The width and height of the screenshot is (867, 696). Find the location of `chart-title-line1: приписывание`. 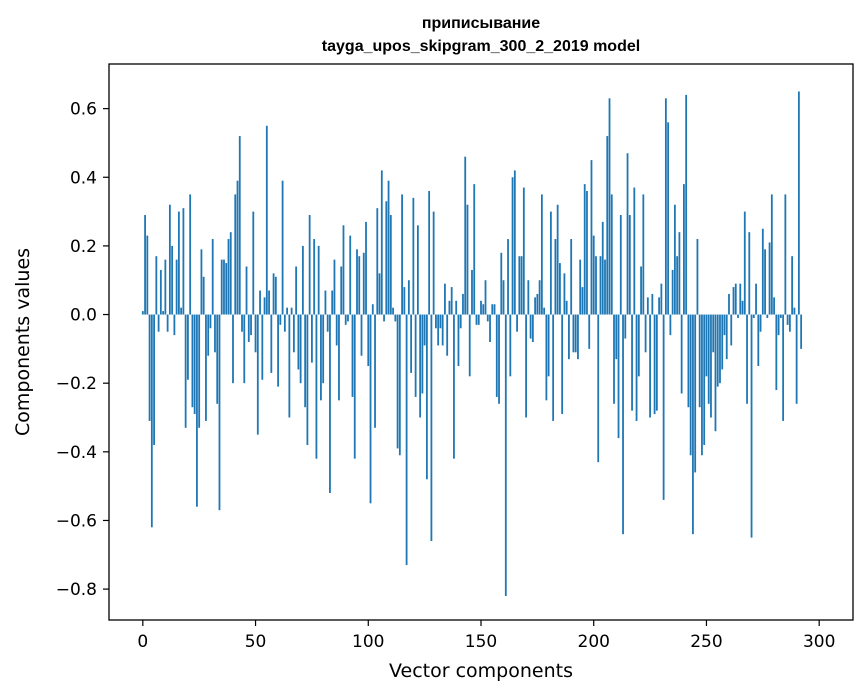

chart-title-line1: приписывание is located at coordinates (481, 23).